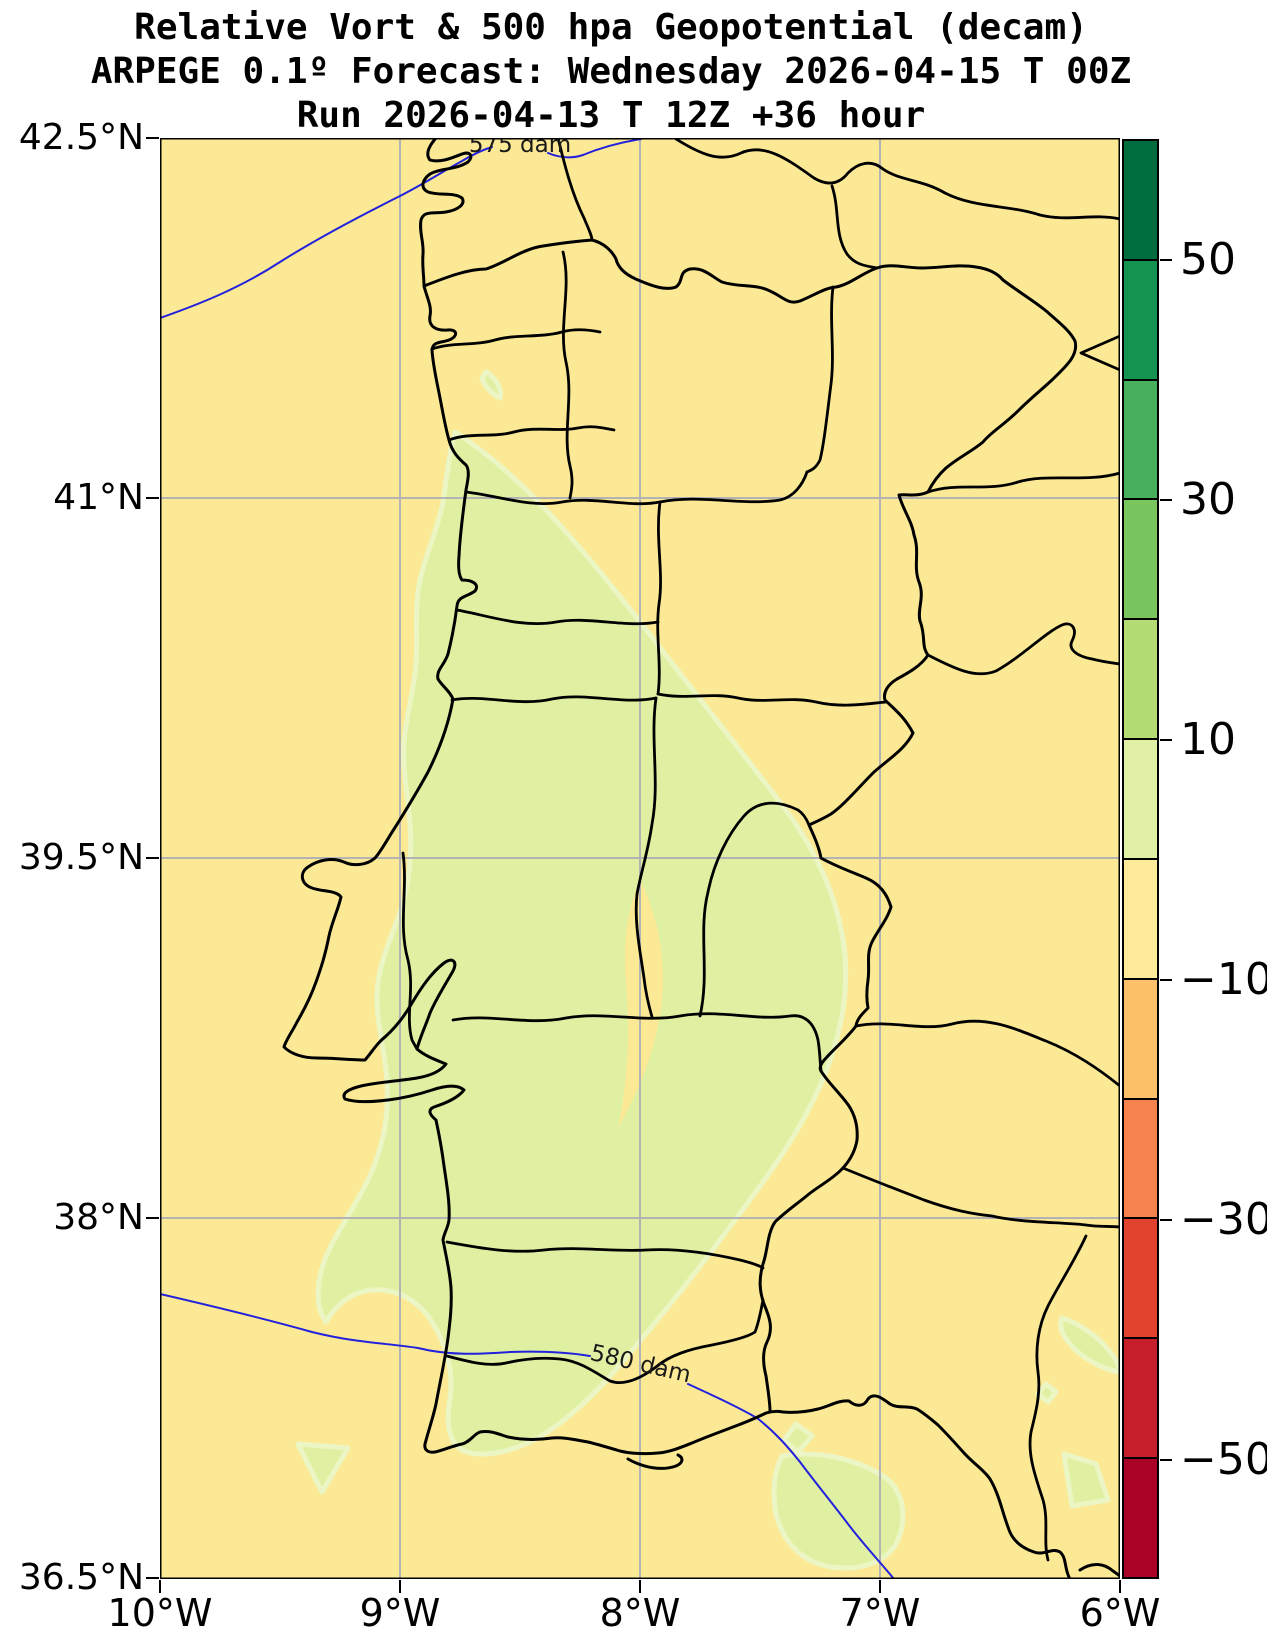 Image resolution: width=1267 pixels, height=1646 pixels. I want to click on vorticity-patch-sw-triangle, so click(323, 1468).